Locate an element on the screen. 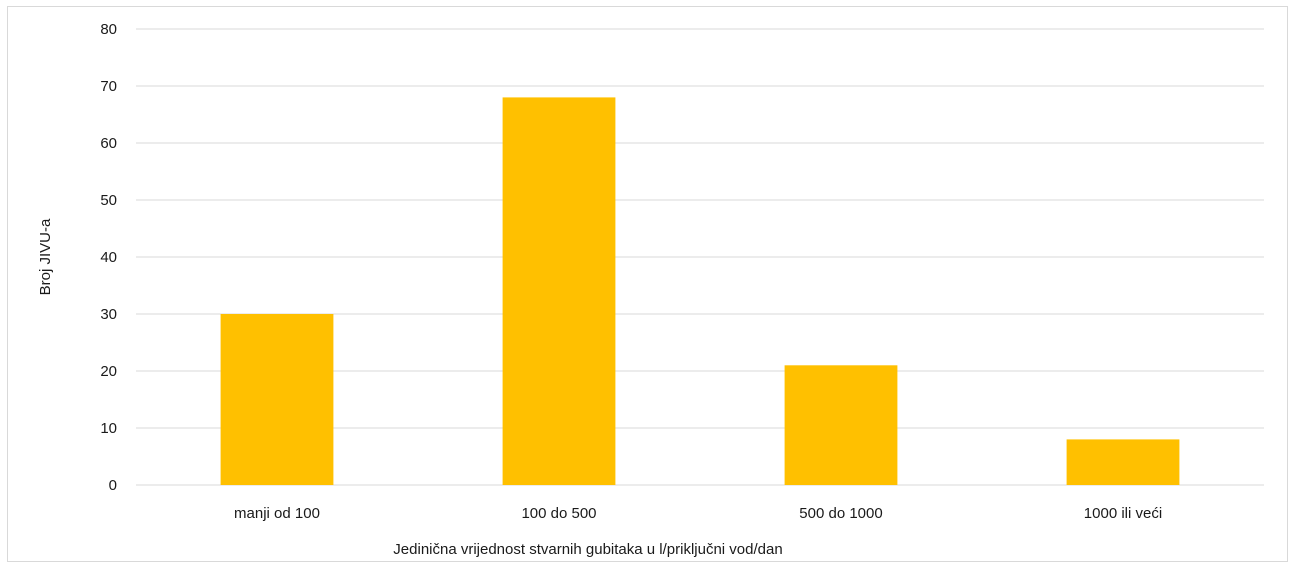 The image size is (1295, 563). y-tick-label: 30 is located at coordinates (108, 314).